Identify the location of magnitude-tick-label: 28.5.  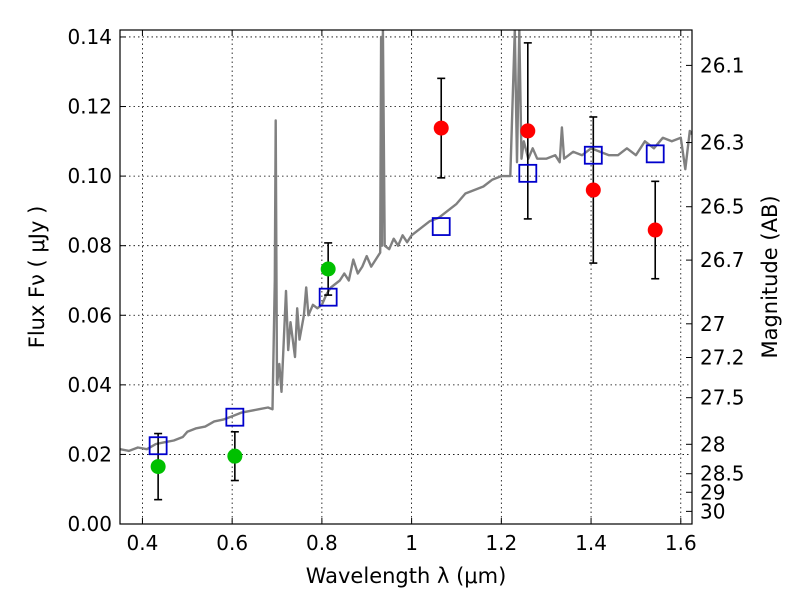
(722, 474).